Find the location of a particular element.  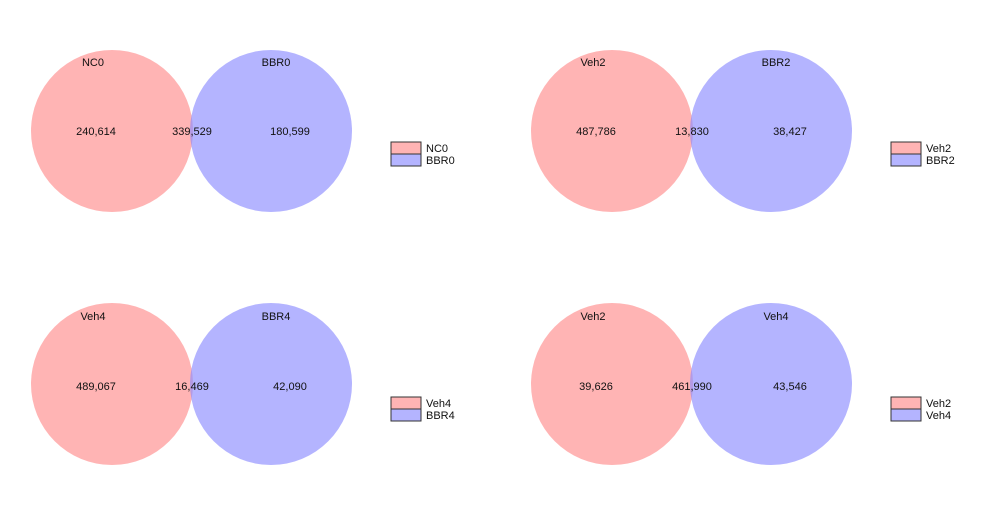

venn-1-label-a: NC0 is located at coordinates (93, 63).